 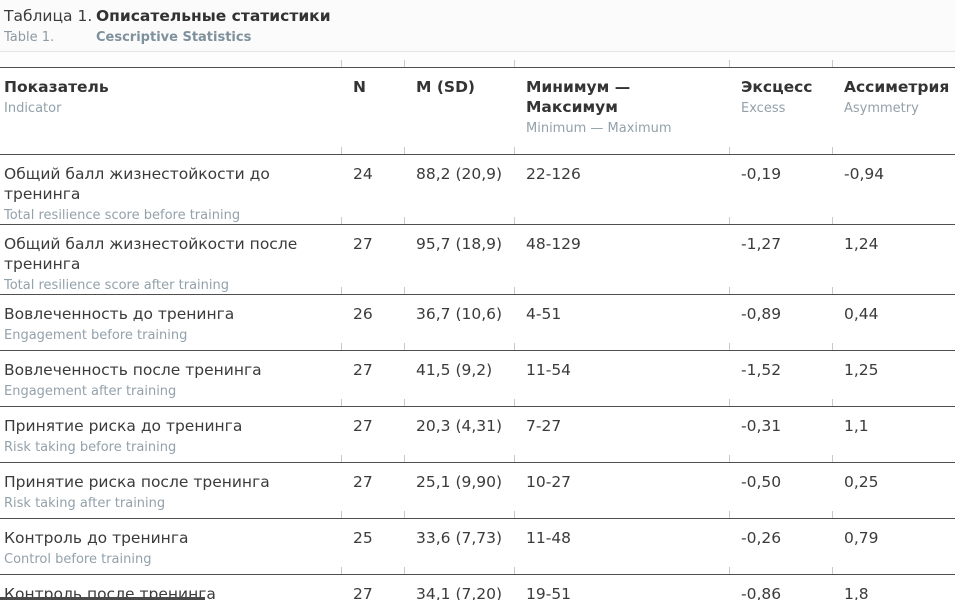 What do you see at coordinates (151, 254) in the screenshot?
I see `indicator-ru: Общий балл жизнестойкости после тренинга` at bounding box center [151, 254].